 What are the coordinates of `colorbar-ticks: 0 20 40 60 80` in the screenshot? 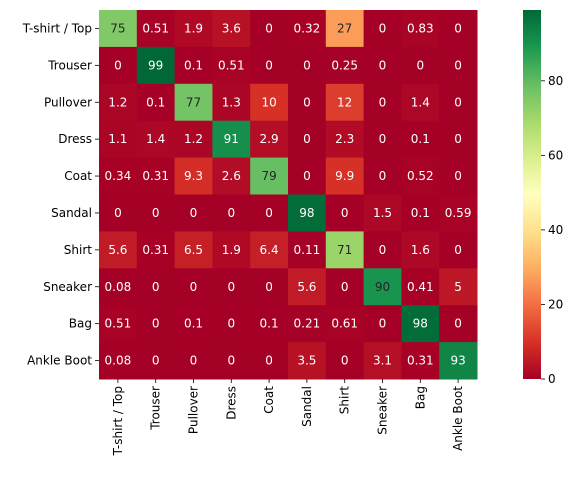 It's located at (552, 230).